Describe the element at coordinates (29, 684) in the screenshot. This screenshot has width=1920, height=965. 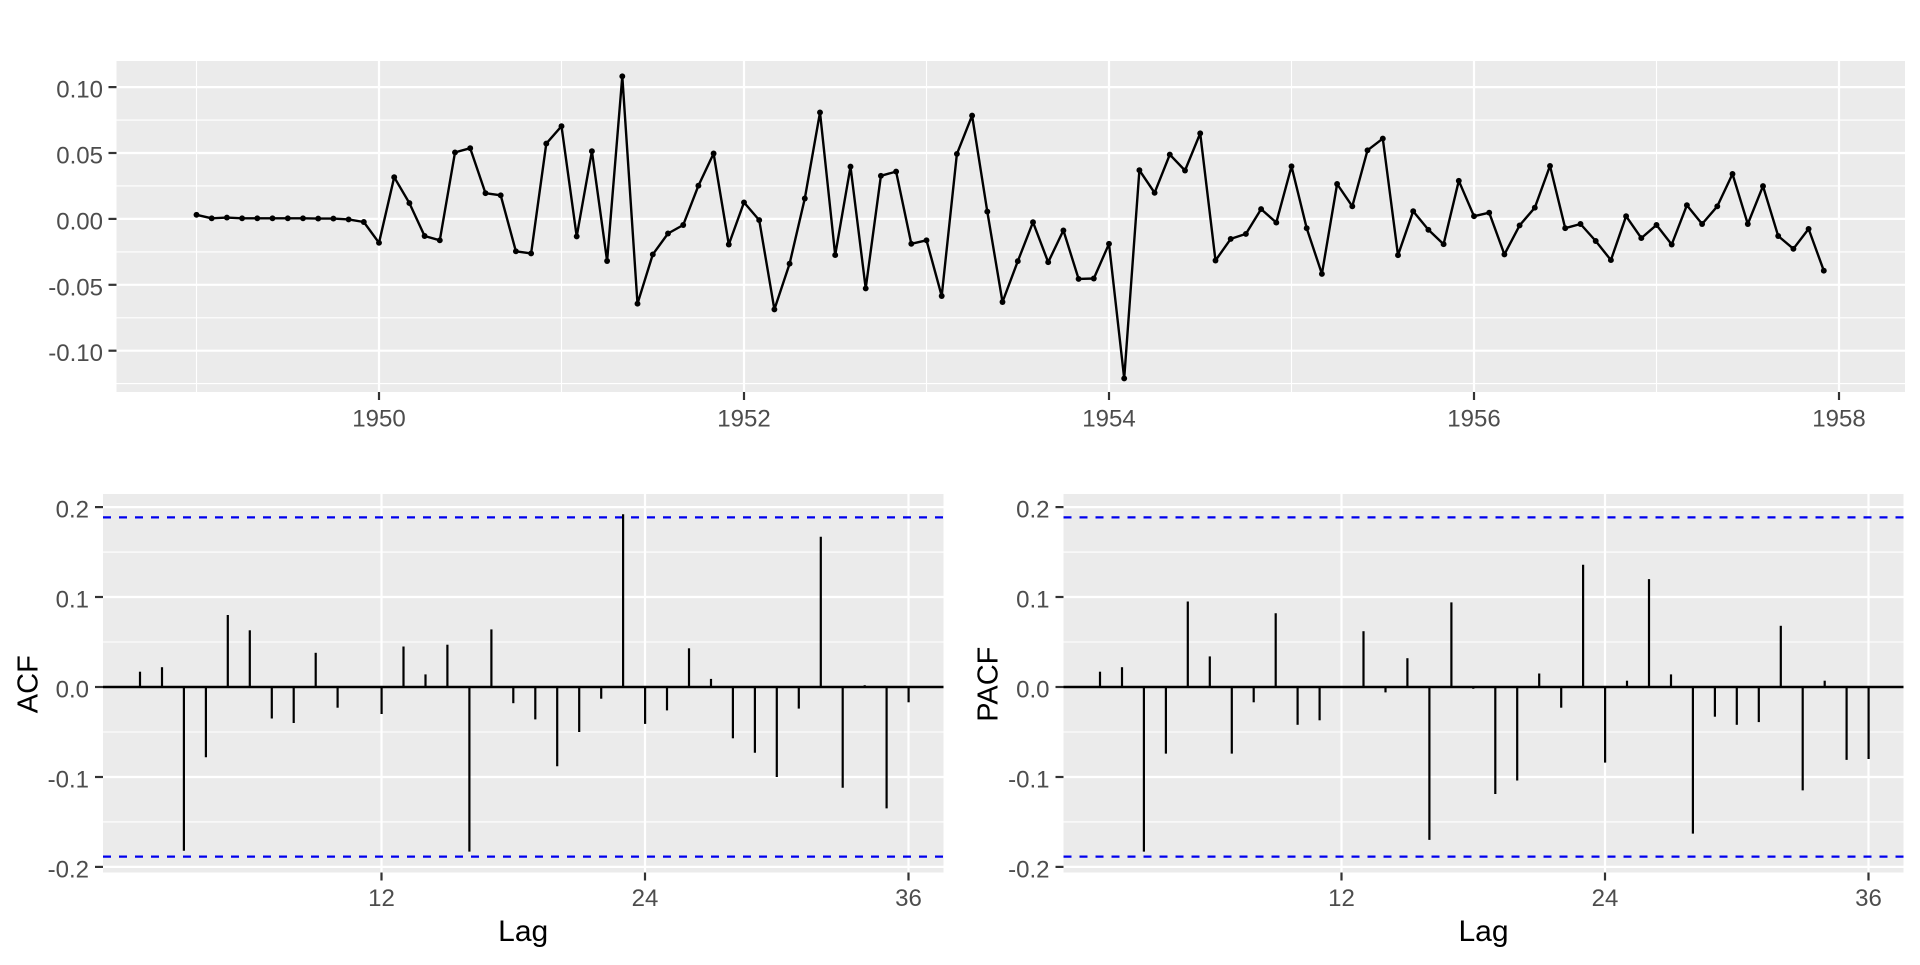
I see `svg-text: ACF` at that location.